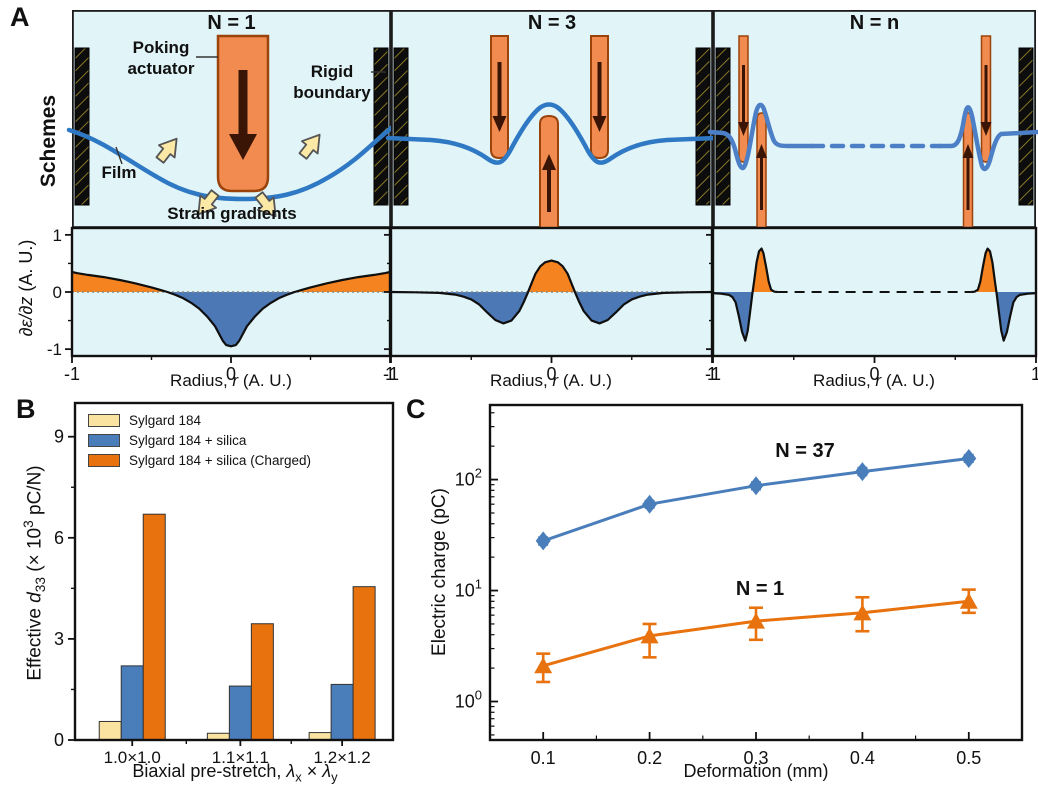 Image resolution: width=1038 pixels, height=795 pixels. What do you see at coordinates (987, 138) in the screenshot?
I see `film-curve-right` at bounding box center [987, 138].